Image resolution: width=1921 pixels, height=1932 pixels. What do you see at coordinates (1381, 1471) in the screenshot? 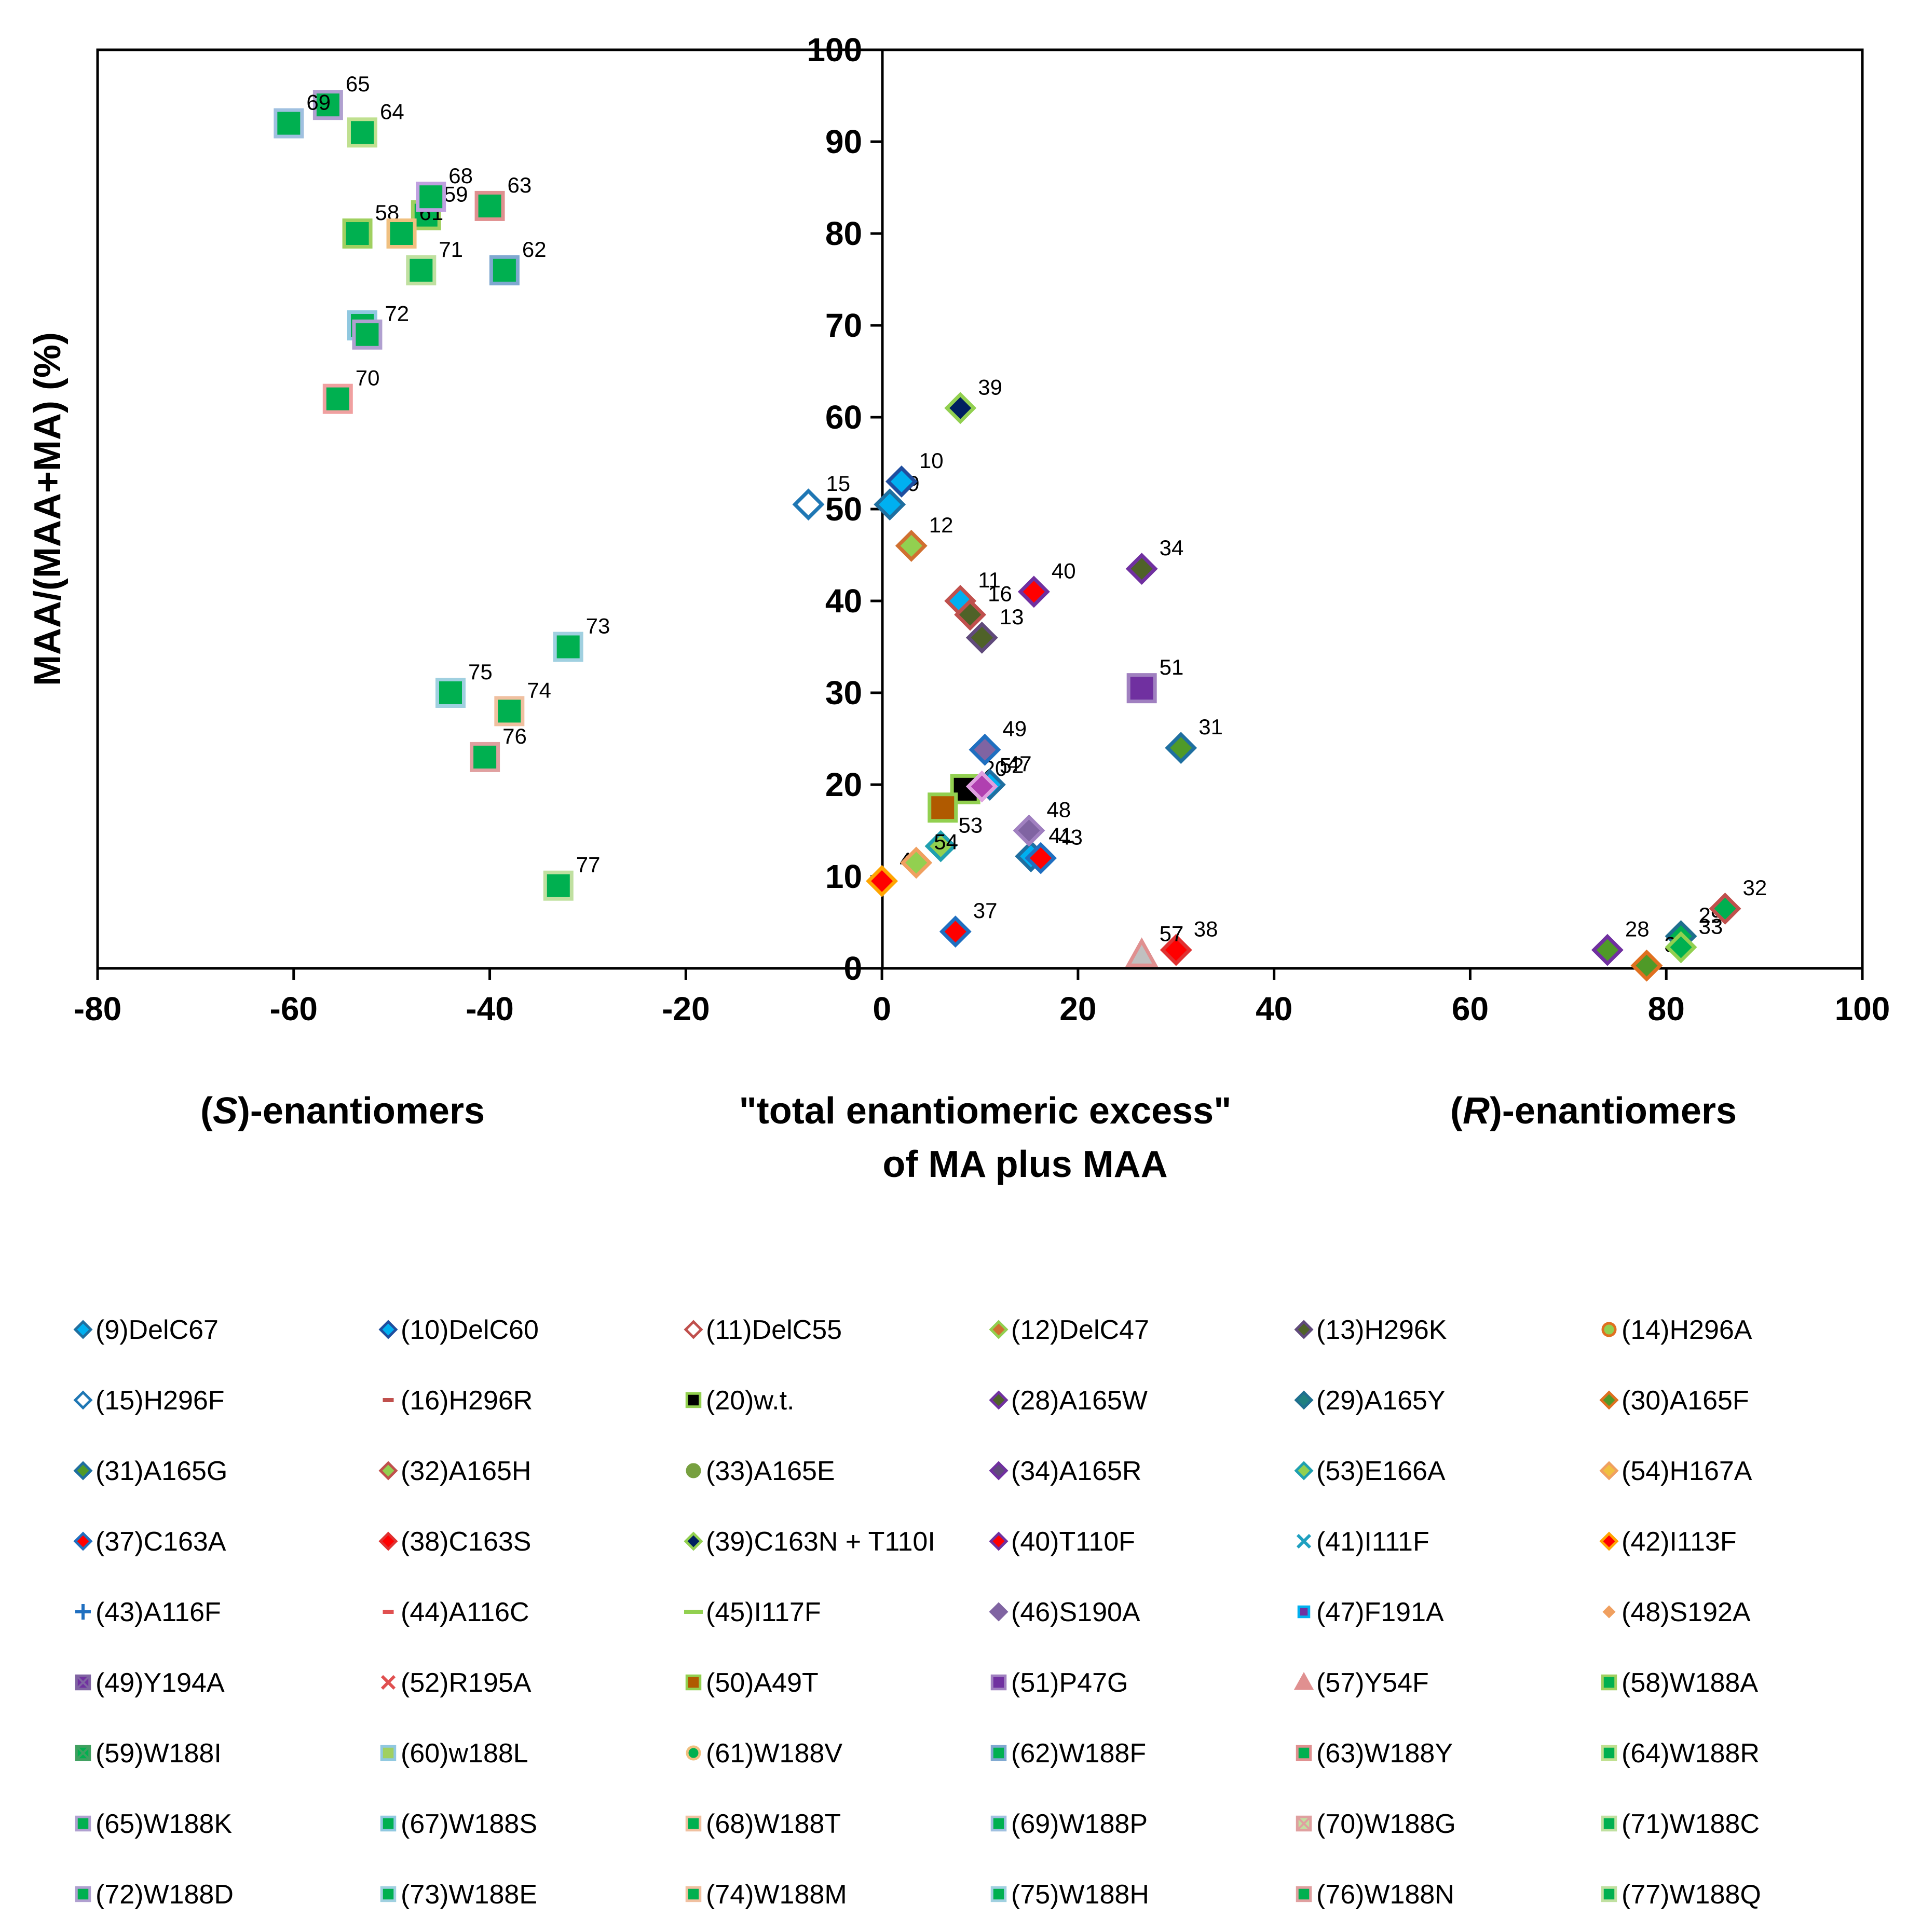
I see `legend-item-label: (53)E166A` at bounding box center [1381, 1471].